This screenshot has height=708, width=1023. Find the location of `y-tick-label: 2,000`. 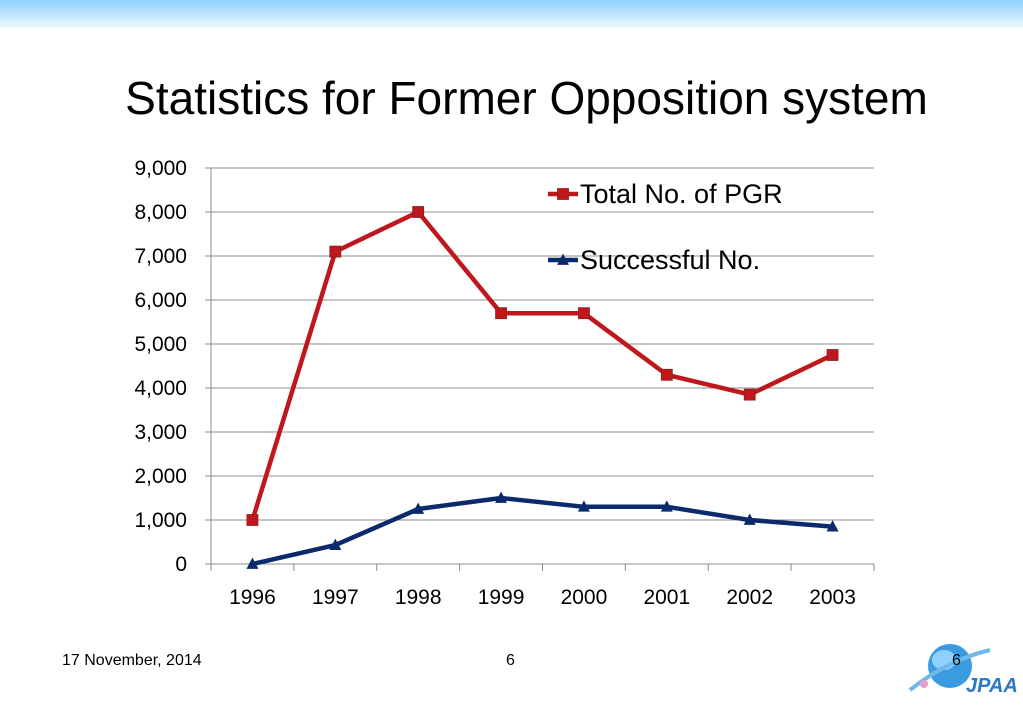

y-tick-label: 2,000 is located at coordinates (160, 476).